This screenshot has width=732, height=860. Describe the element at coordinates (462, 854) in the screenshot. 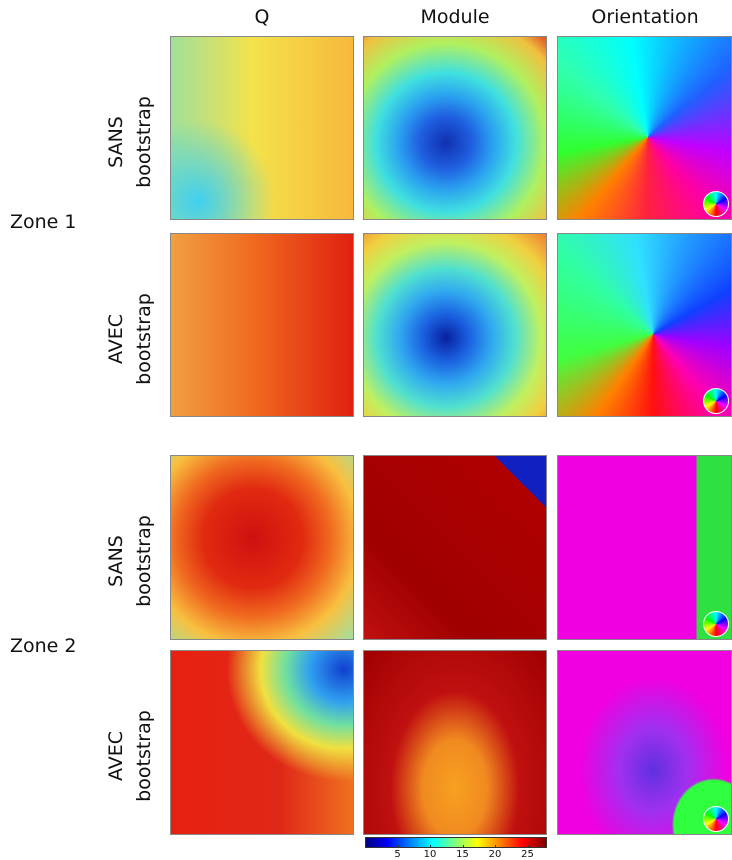

I see `colorbar-tick-label: 15` at that location.